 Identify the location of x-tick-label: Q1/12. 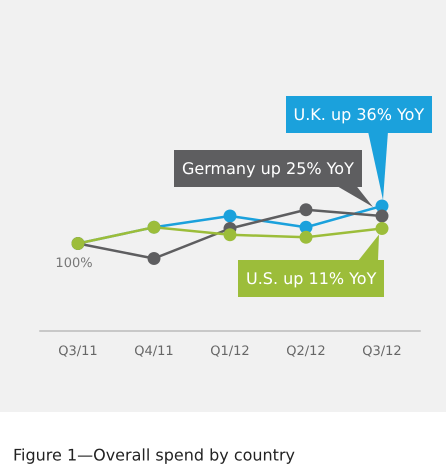
(230, 351).